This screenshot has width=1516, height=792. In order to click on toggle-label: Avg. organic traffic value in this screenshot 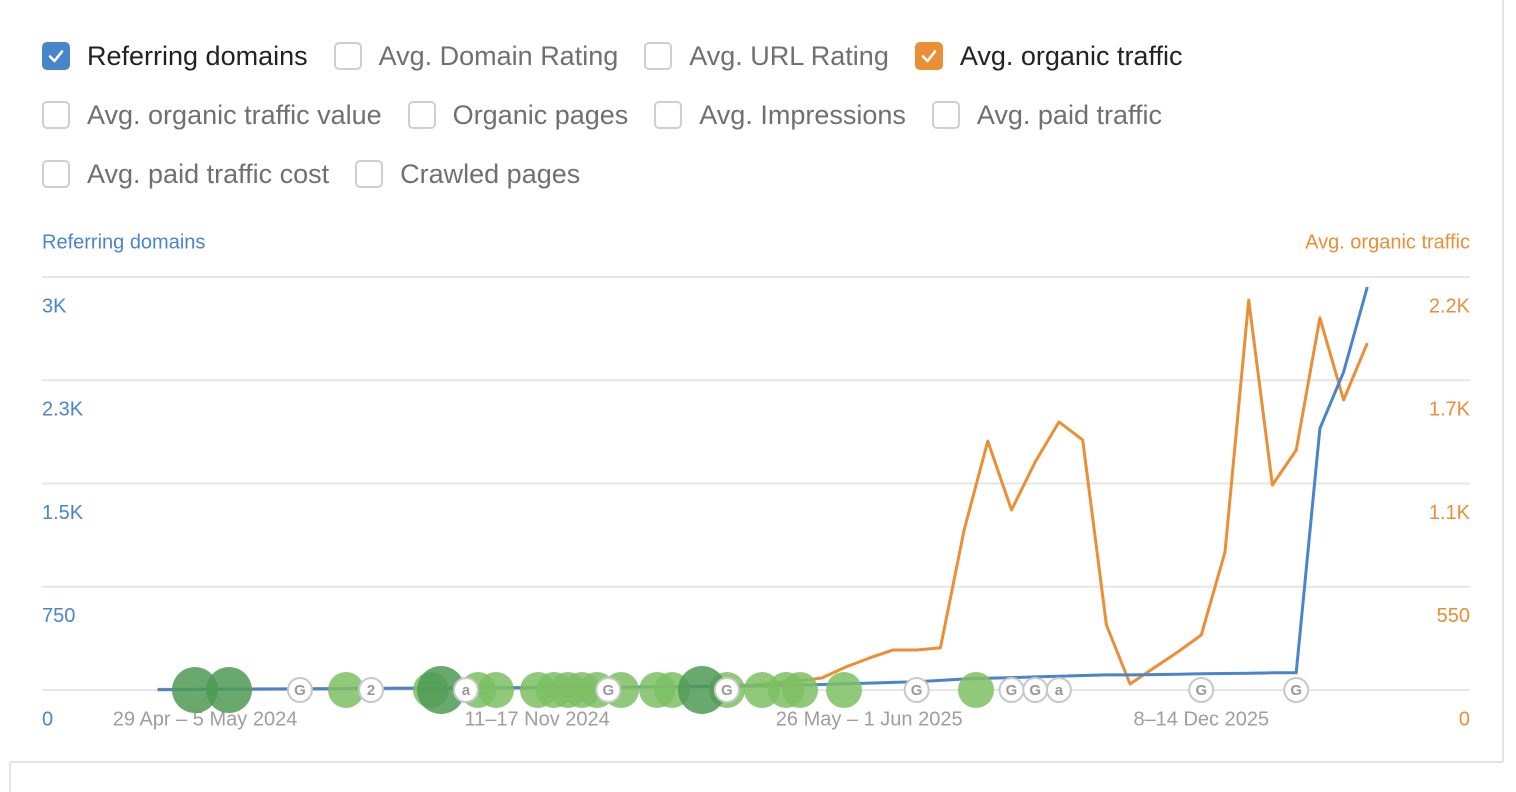, I will do `click(234, 114)`.